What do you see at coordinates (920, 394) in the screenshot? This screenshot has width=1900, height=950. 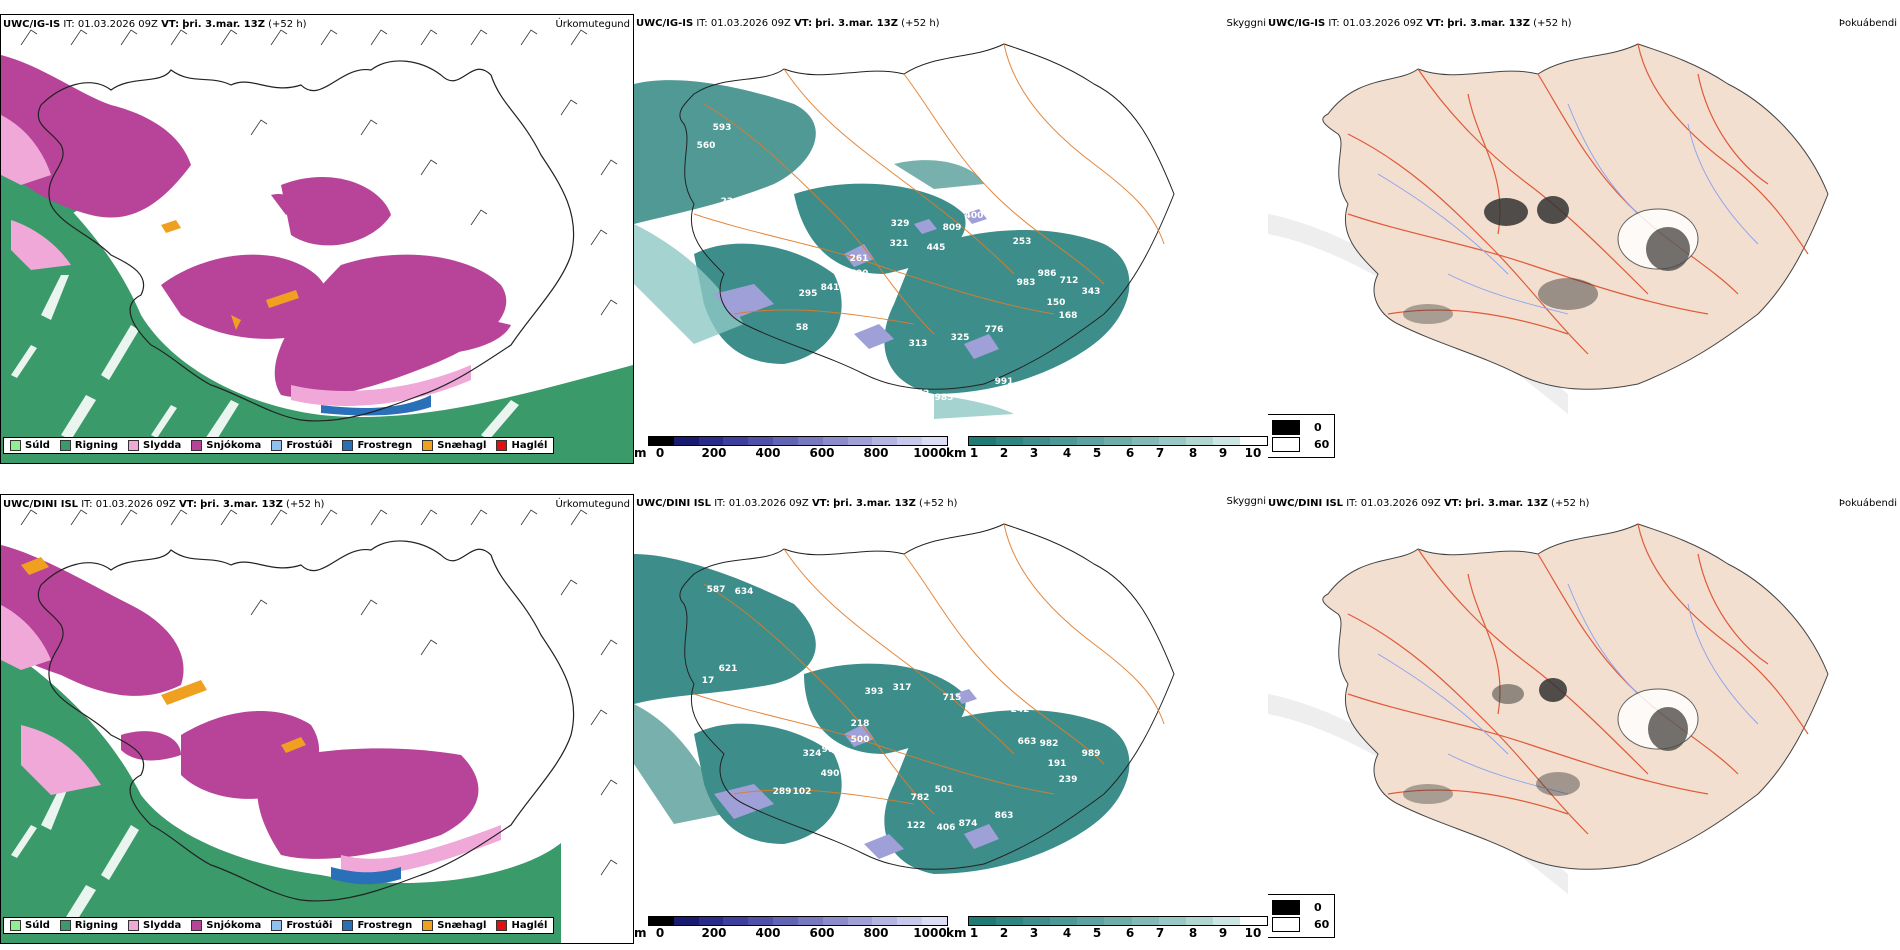 I see `svg-text: 152` at bounding box center [920, 394].